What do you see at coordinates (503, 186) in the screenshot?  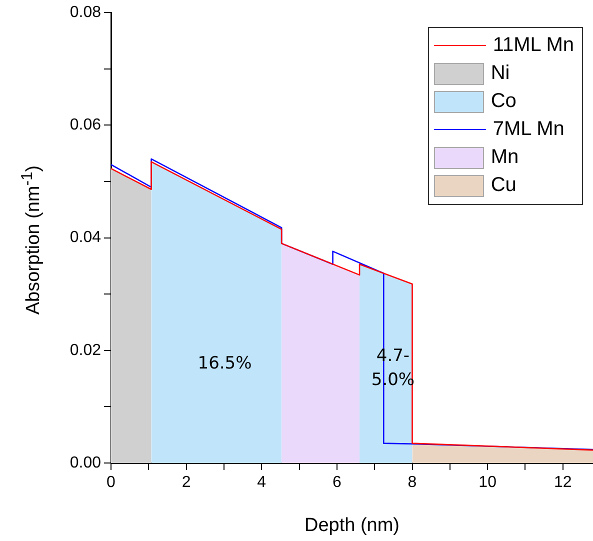 I see `legend-label: Cu` at bounding box center [503, 186].